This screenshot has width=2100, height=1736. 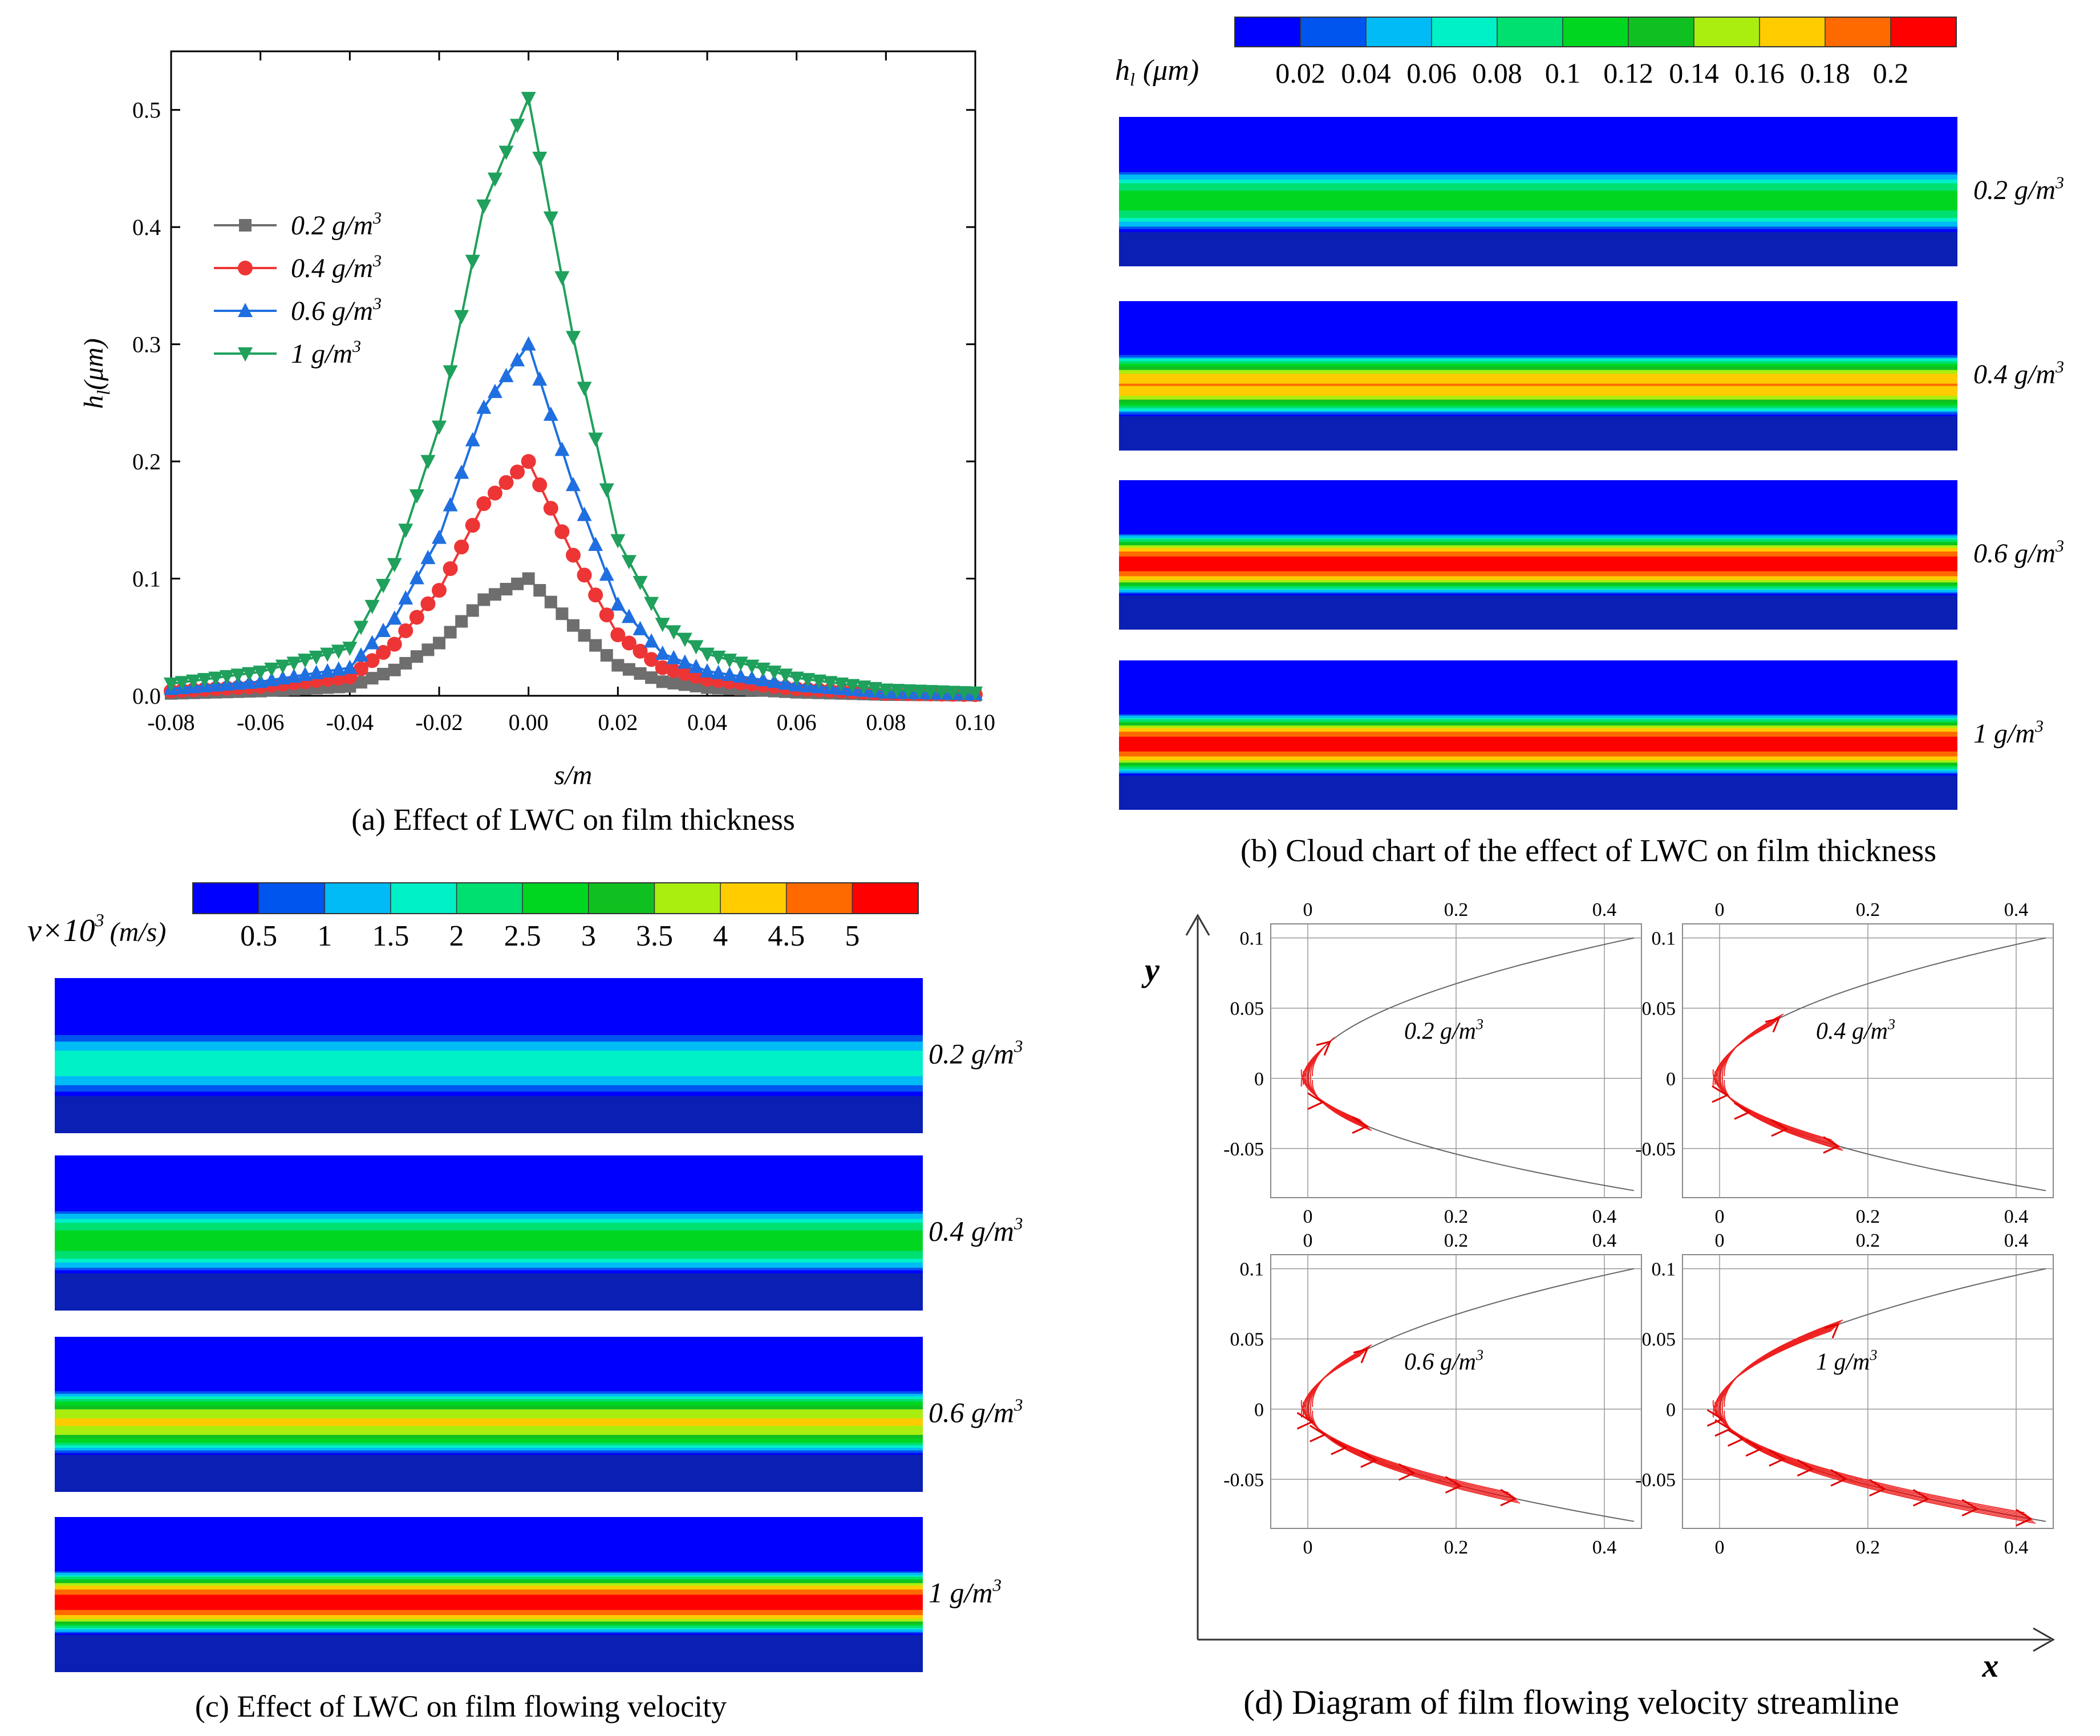 I want to click on colorbar-label-b-unit: (μm), so click(x=1171, y=70).